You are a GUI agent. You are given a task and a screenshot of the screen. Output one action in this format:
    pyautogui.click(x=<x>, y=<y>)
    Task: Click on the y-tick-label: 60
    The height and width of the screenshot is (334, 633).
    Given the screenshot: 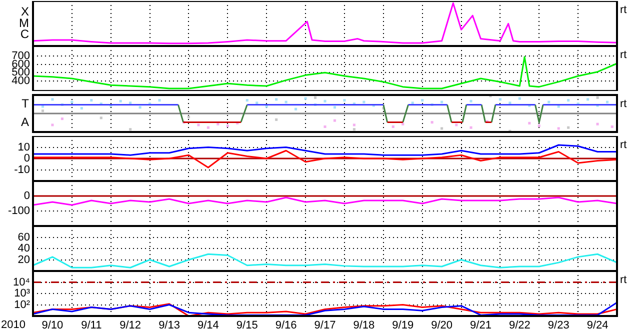 What is the action you would take?
    pyautogui.click(x=24, y=237)
    